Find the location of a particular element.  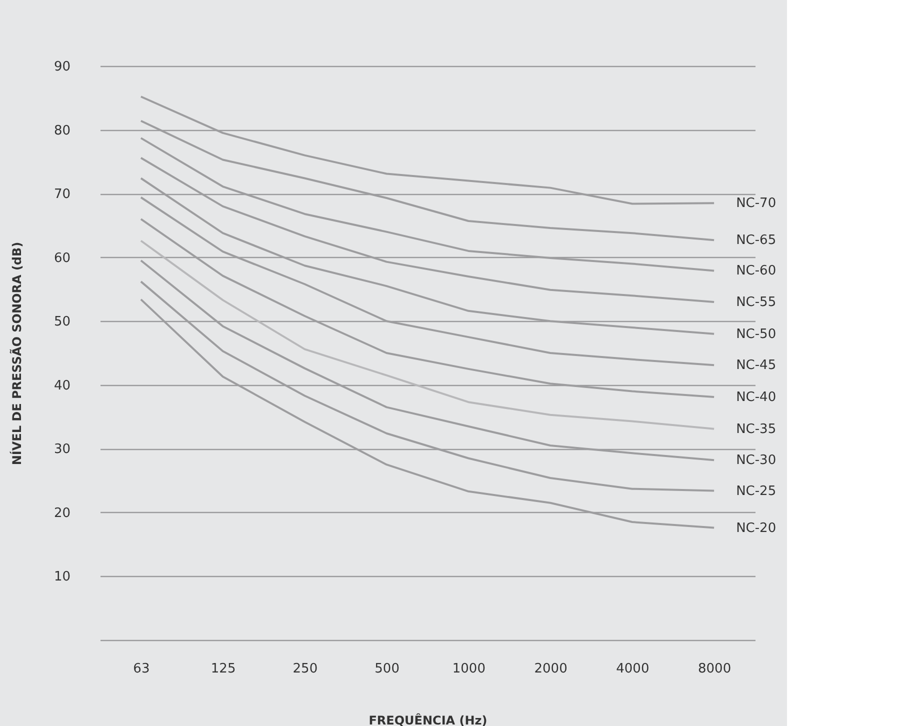

x-tick-label: 63 is located at coordinates (141, 669).